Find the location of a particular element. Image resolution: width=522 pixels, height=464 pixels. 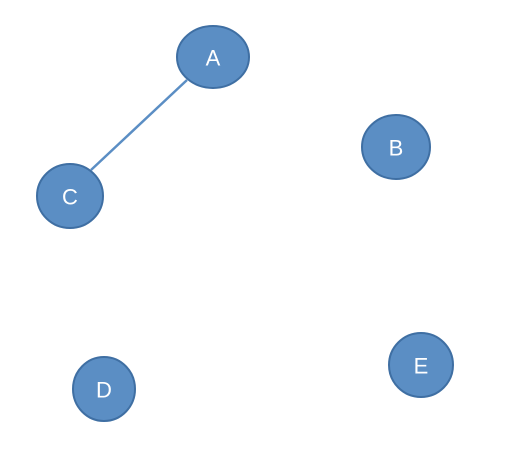

node-e: E is located at coordinates (421, 365).